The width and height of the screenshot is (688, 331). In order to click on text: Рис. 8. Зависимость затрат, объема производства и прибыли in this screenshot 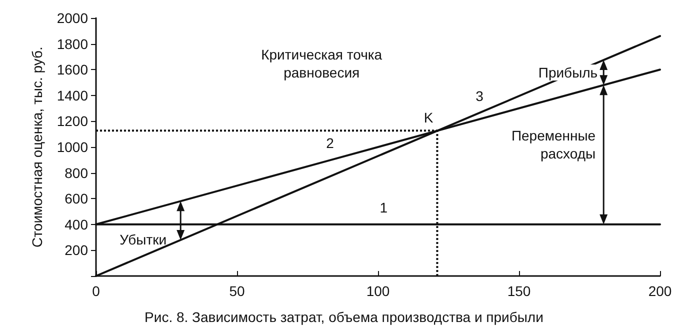, I will do `click(344, 317)`.